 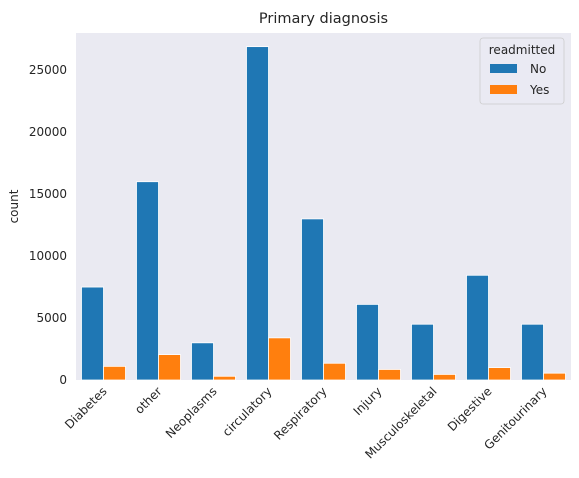 What do you see at coordinates (63, 380) in the screenshot?
I see `y-tick-label: 0` at bounding box center [63, 380].